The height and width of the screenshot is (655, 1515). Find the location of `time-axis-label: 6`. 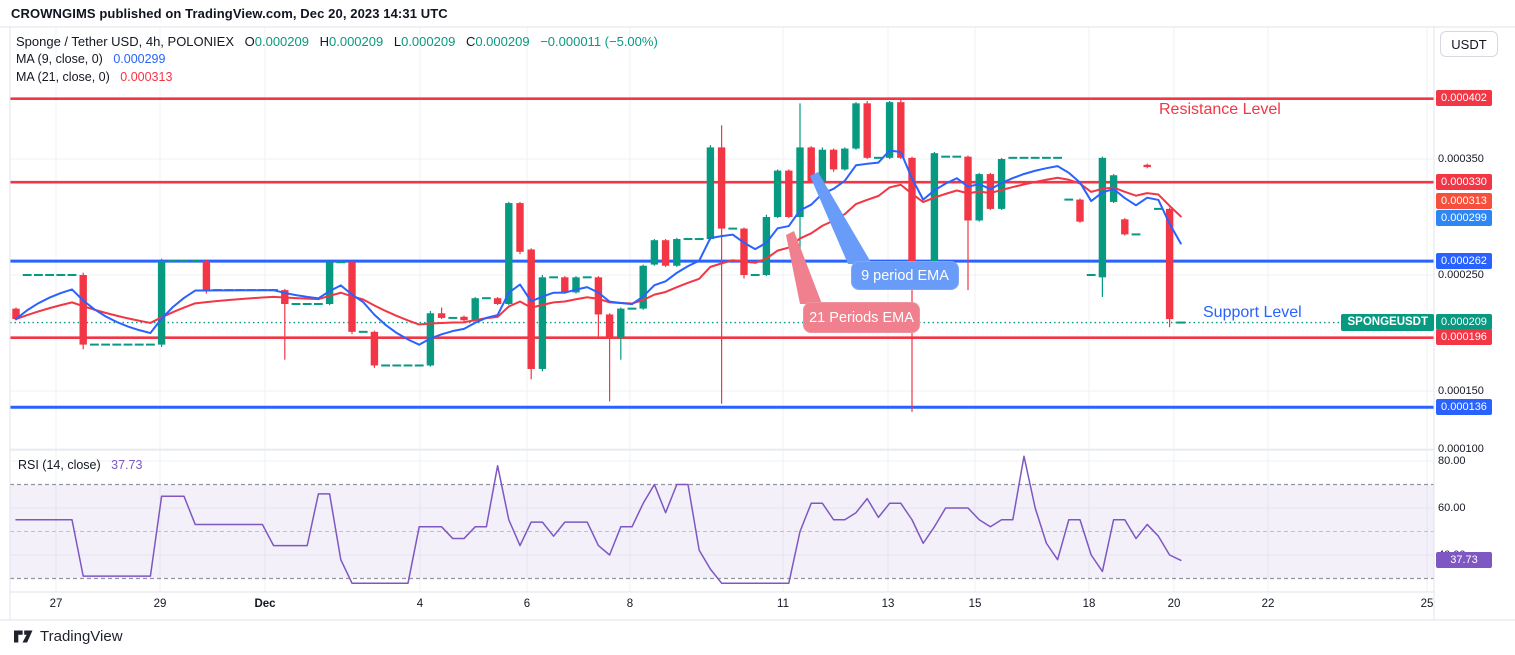

time-axis-label: 6 is located at coordinates (527, 604).